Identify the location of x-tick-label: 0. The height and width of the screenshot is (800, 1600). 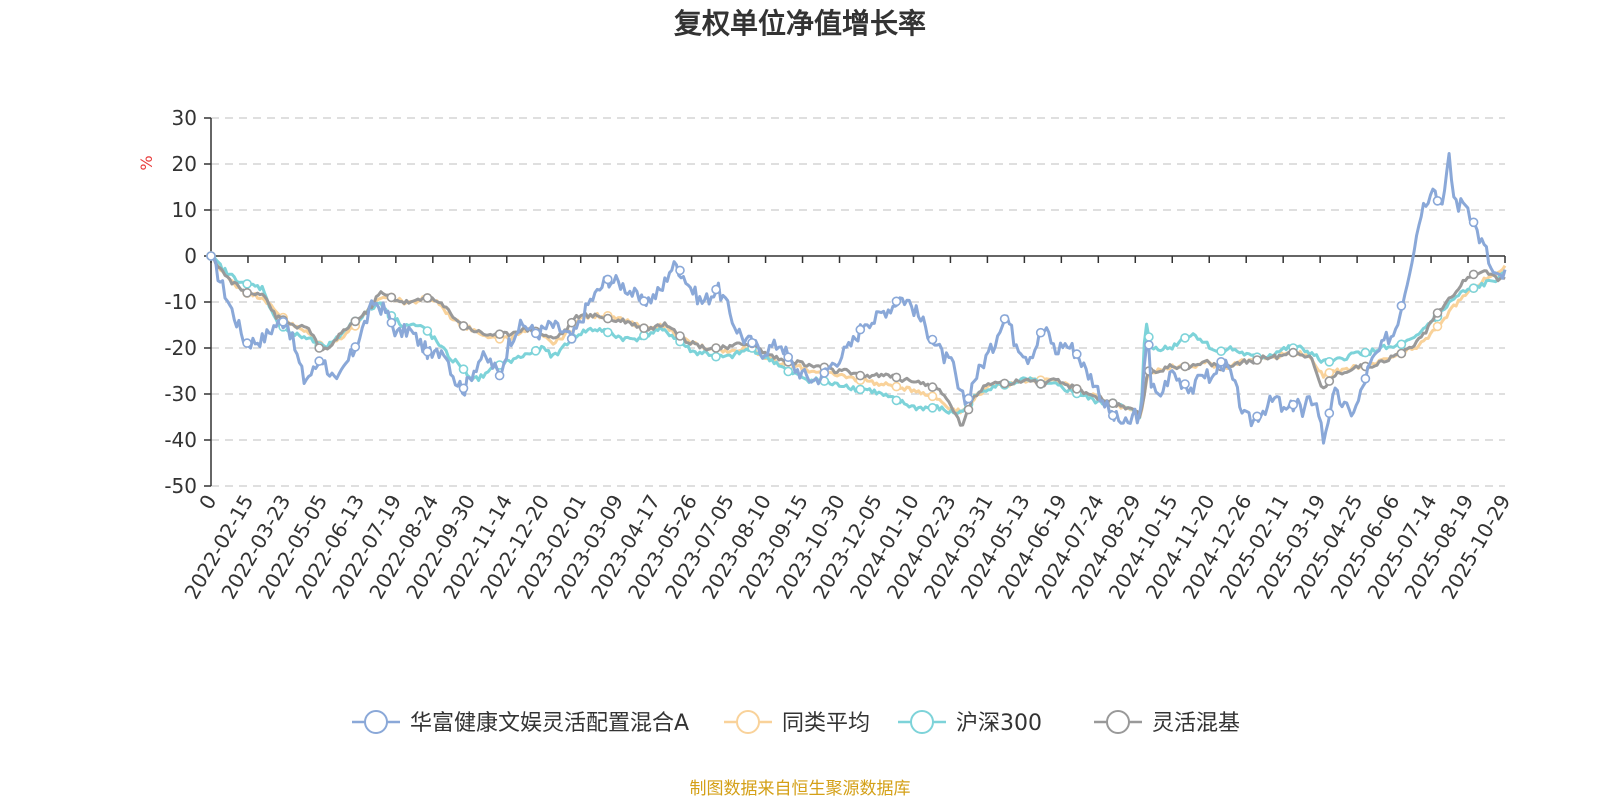
(207, 502).